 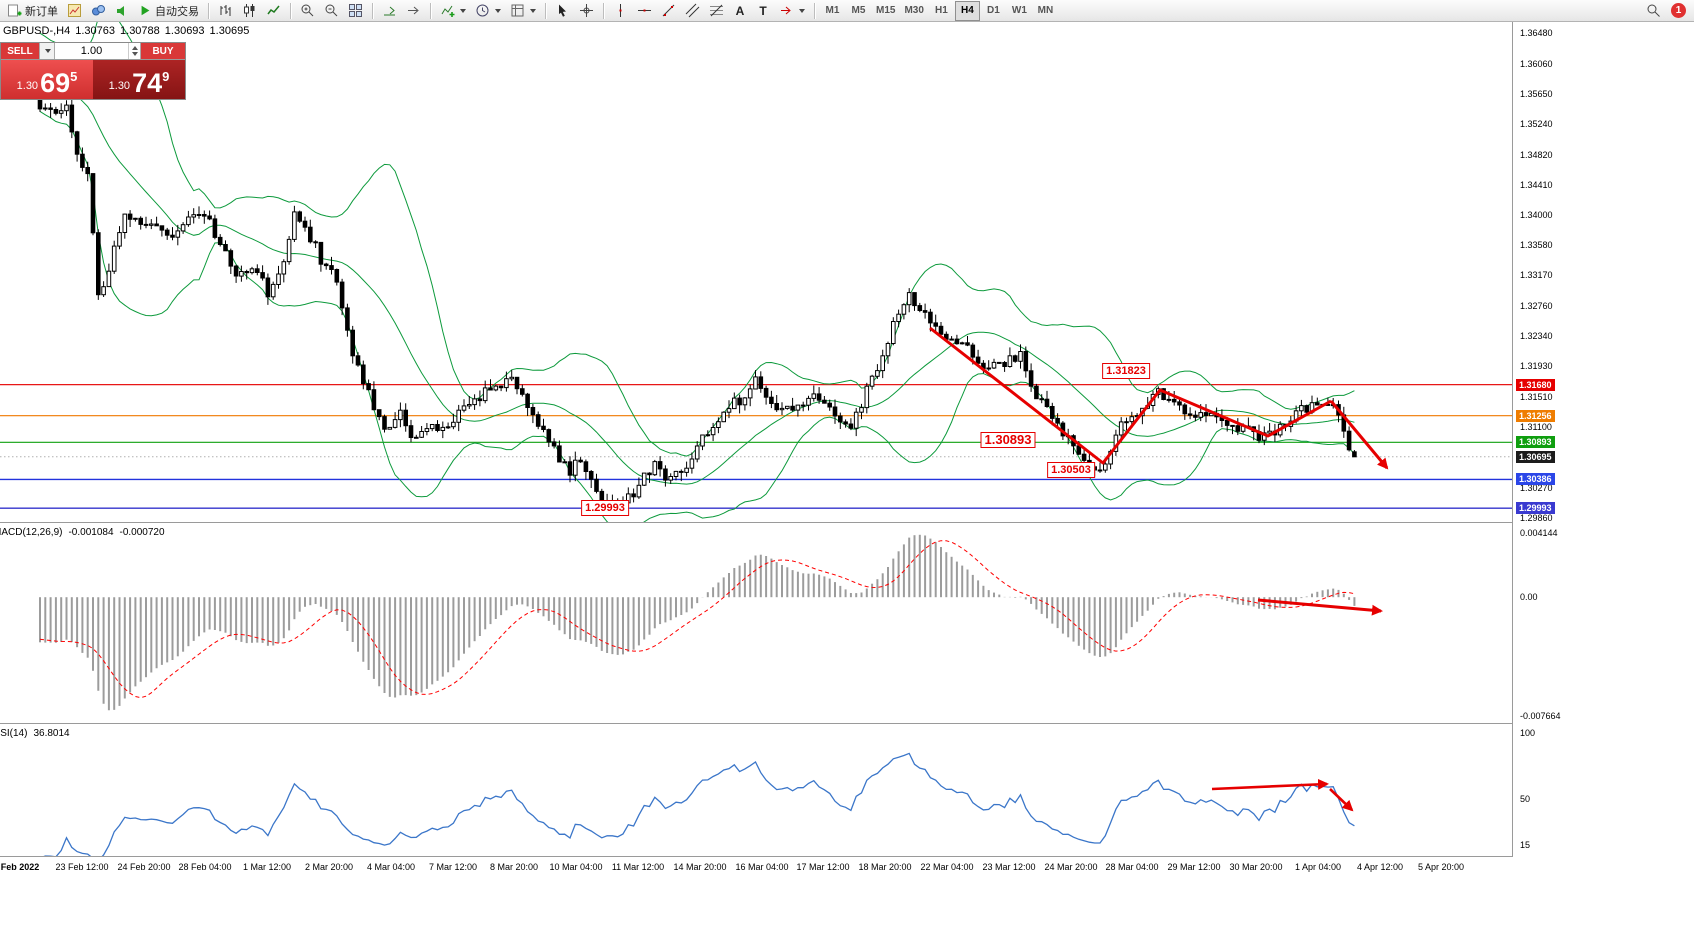 What do you see at coordinates (1536, 33) in the screenshot?
I see `price-axis-tick: 1.36480` at bounding box center [1536, 33].